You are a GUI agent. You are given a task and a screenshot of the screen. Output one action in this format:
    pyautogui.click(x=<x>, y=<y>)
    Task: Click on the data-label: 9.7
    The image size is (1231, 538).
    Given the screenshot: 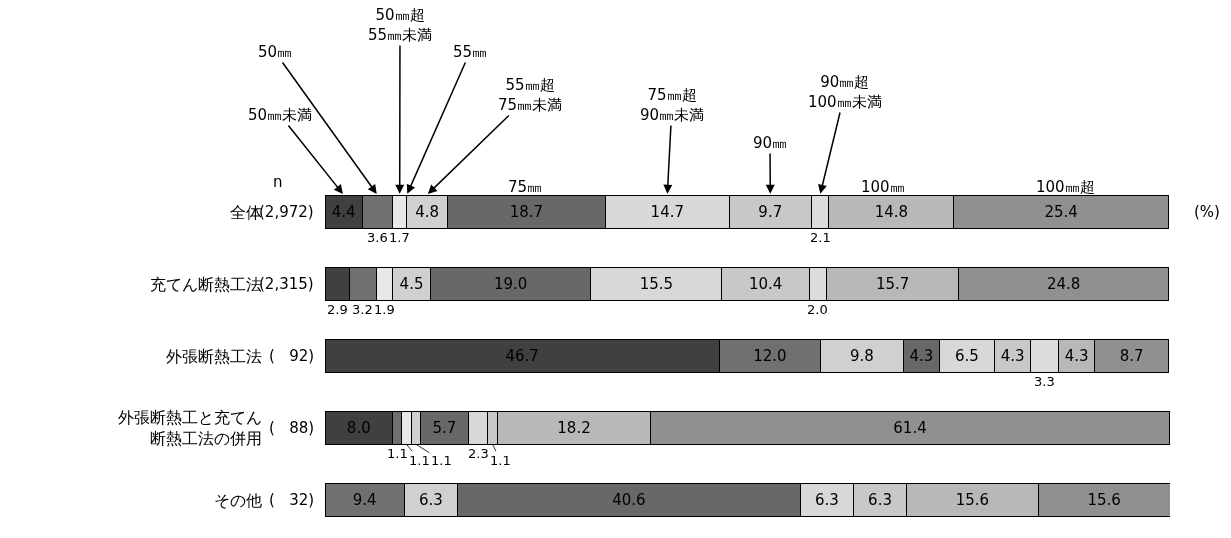 What is the action you would take?
    pyautogui.click(x=770, y=212)
    